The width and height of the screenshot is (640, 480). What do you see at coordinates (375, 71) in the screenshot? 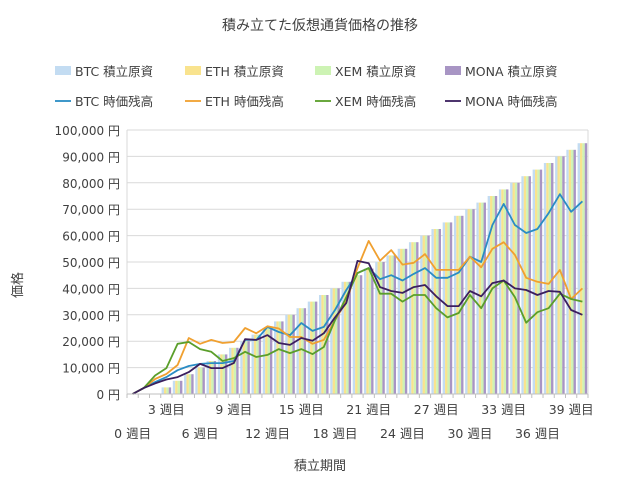
I see `legend-label: XEM 積立原資` at bounding box center [375, 71].